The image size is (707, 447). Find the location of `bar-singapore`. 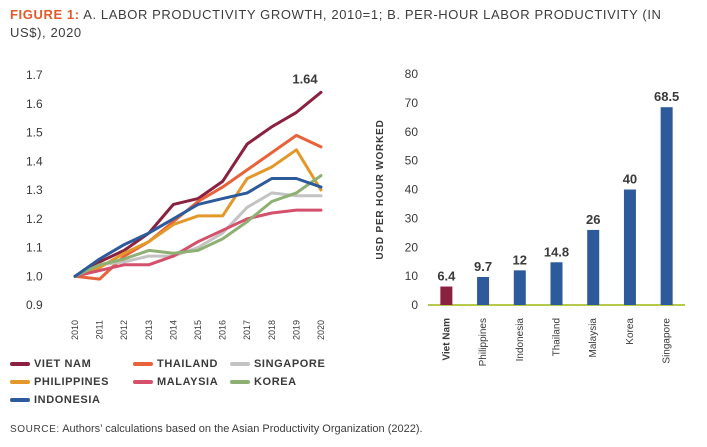

bar-singapore is located at coordinates (666, 206).